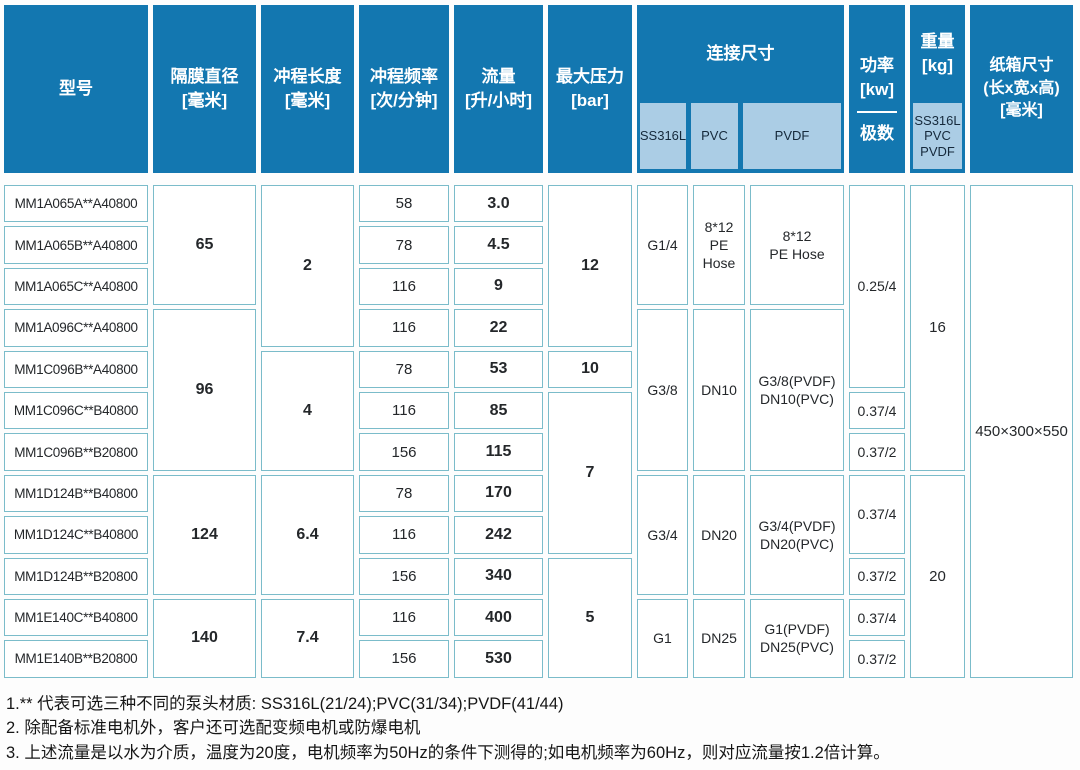 The image size is (1080, 770). I want to click on header-model: 型号, so click(76, 89).